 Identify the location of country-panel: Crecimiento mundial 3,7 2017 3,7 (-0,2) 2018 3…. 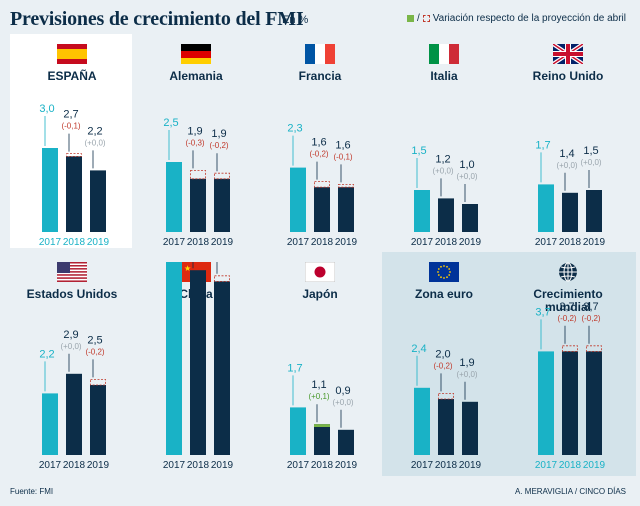
(568, 367).